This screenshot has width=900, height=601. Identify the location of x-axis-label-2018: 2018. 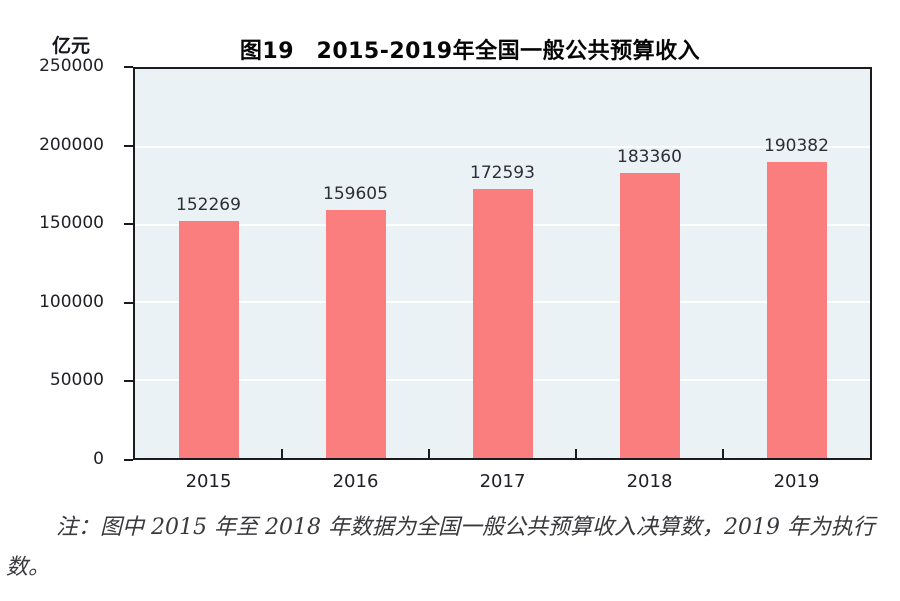
(649, 481).